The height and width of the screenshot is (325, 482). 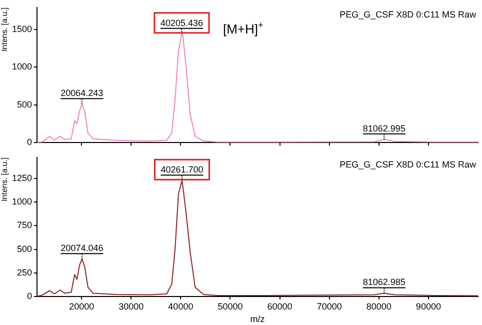 What do you see at coordinates (22, 178) in the screenshot?
I see `y-tick-label: 1250` at bounding box center [22, 178].